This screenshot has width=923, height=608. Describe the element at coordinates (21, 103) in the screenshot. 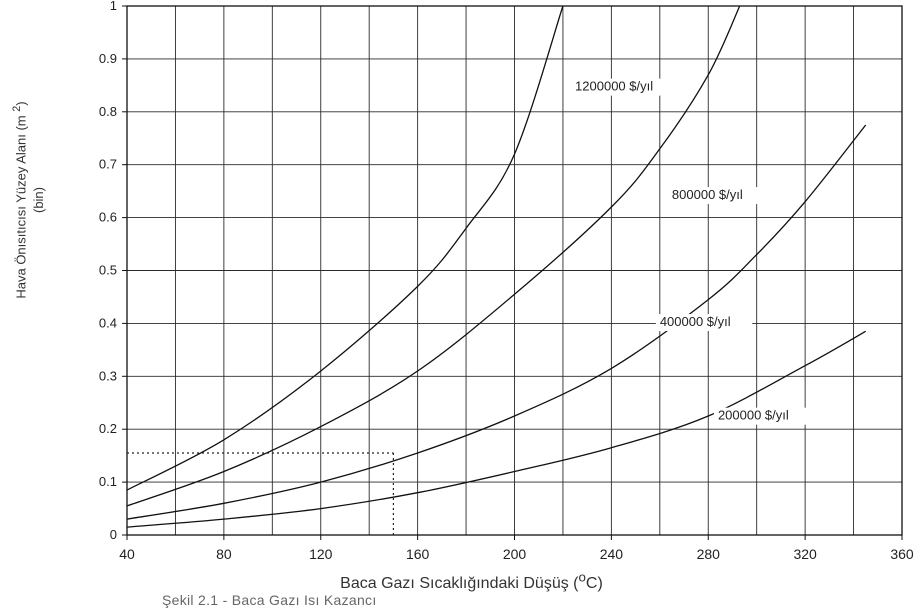

I see `y-axis-title-line1-close: )` at that location.